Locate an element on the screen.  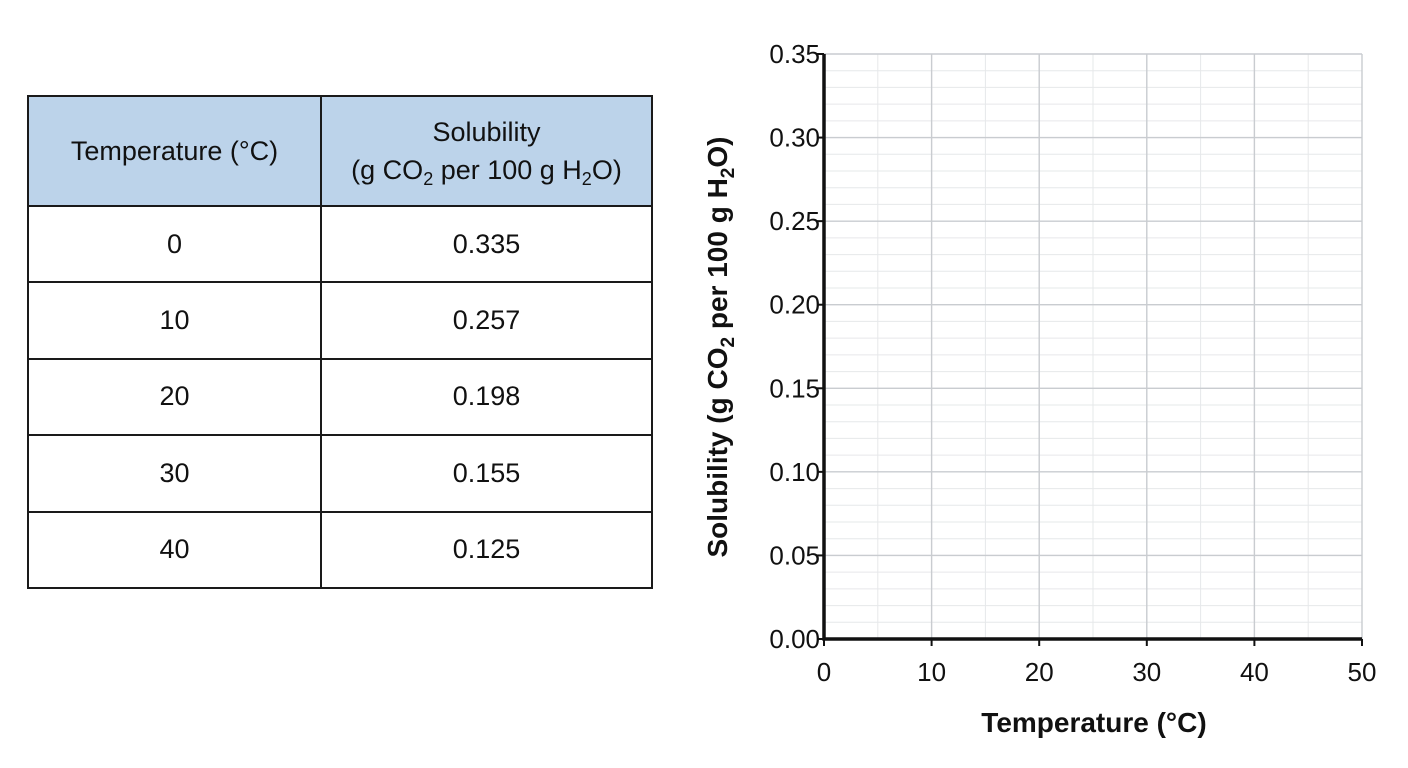
y-tick-label: 0.00 is located at coordinates (794, 639).